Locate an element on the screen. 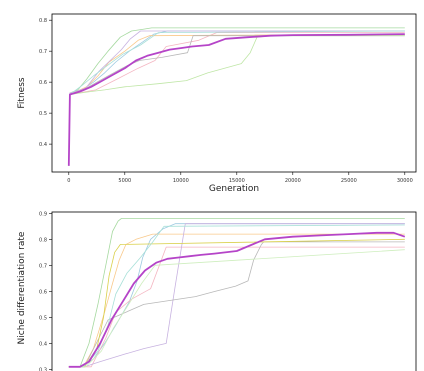  fitness-x-ticks: 0 5000 10000 15000 20000 25000 30000 is located at coordinates (240, 178).